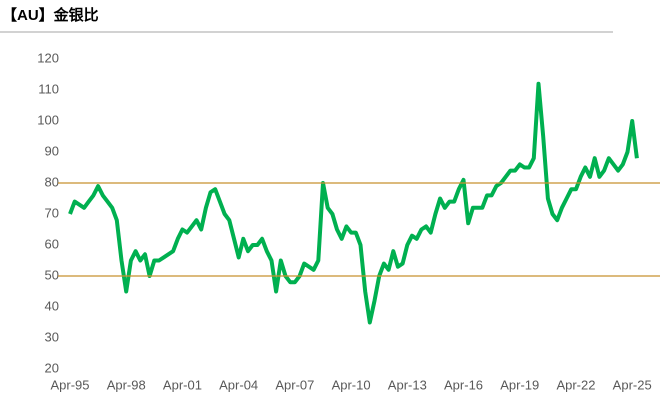 Image resolution: width=661 pixels, height=411 pixels. Describe the element at coordinates (50, 15) in the screenshot. I see `chart-title: 【AU】金银比` at that location.